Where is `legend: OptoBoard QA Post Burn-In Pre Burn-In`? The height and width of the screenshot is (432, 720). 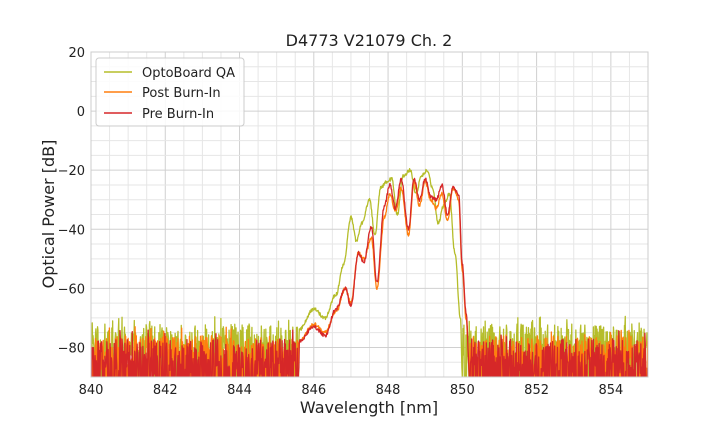 legend: OptoBoard QA Post Burn-In Pre Burn-In is located at coordinates (170, 92).